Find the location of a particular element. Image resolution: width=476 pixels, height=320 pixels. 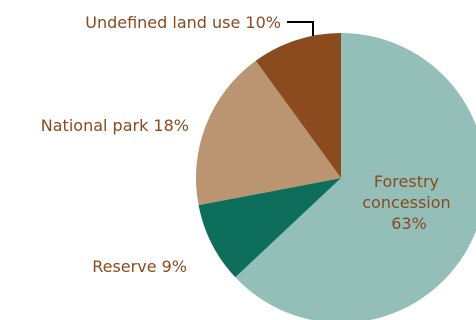

slice-label-forestry-concession: Forestry concession 63% is located at coordinates (409, 202).